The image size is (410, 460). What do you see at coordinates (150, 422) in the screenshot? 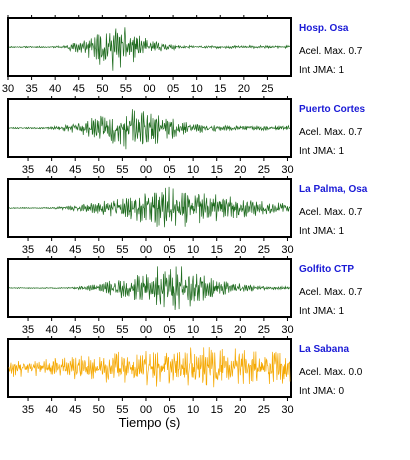
I see `x-axis-title: Tiempo (s)` at bounding box center [150, 422].